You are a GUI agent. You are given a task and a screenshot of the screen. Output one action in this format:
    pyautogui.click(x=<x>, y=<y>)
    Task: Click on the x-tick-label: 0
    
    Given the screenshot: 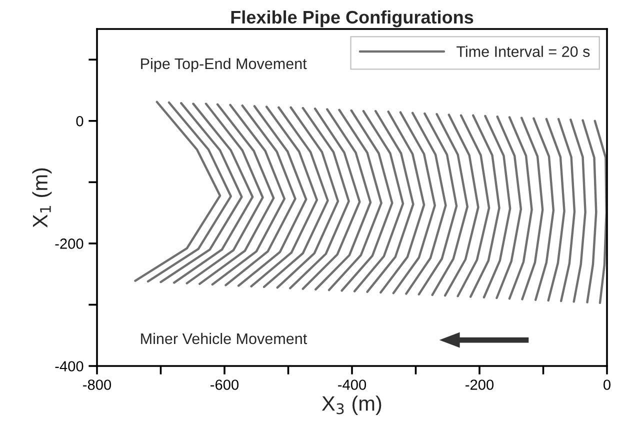 What is the action you would take?
    pyautogui.click(x=607, y=385)
    